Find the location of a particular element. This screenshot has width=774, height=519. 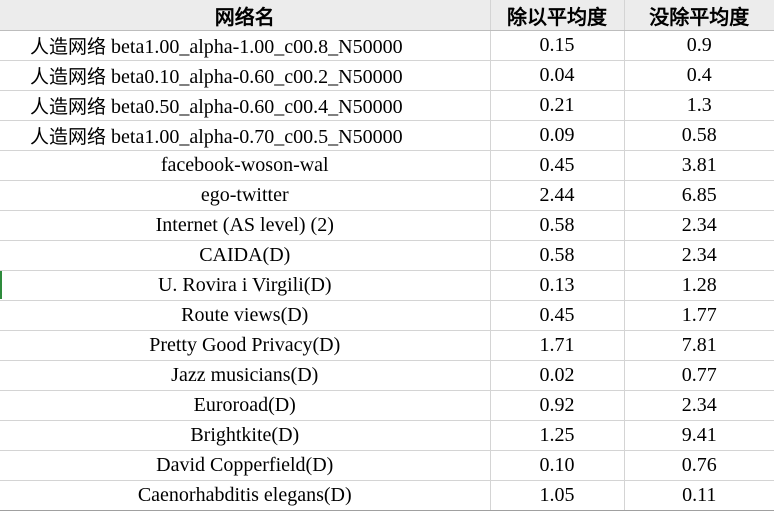

table-row: Route views(D) 0.45 1.77 is located at coordinates (387, 315).